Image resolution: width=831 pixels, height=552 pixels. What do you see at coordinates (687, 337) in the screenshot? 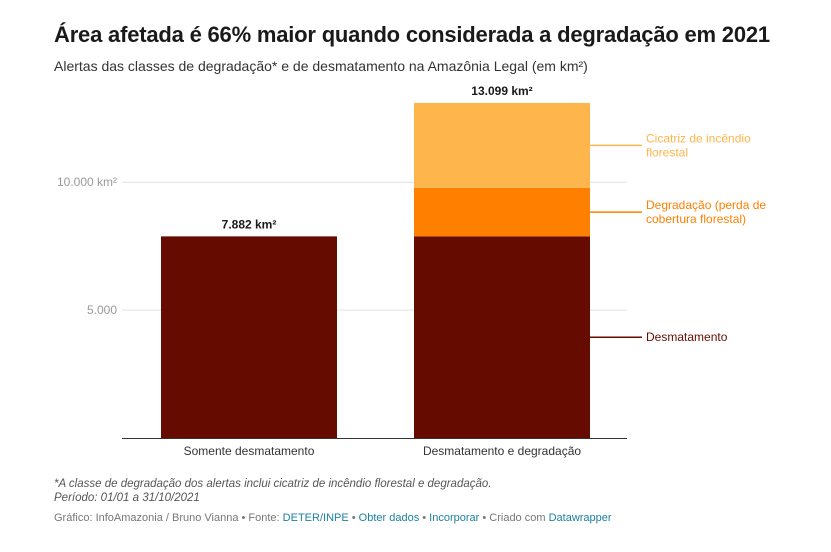
I see `series-label: Desmatamento` at bounding box center [687, 337].